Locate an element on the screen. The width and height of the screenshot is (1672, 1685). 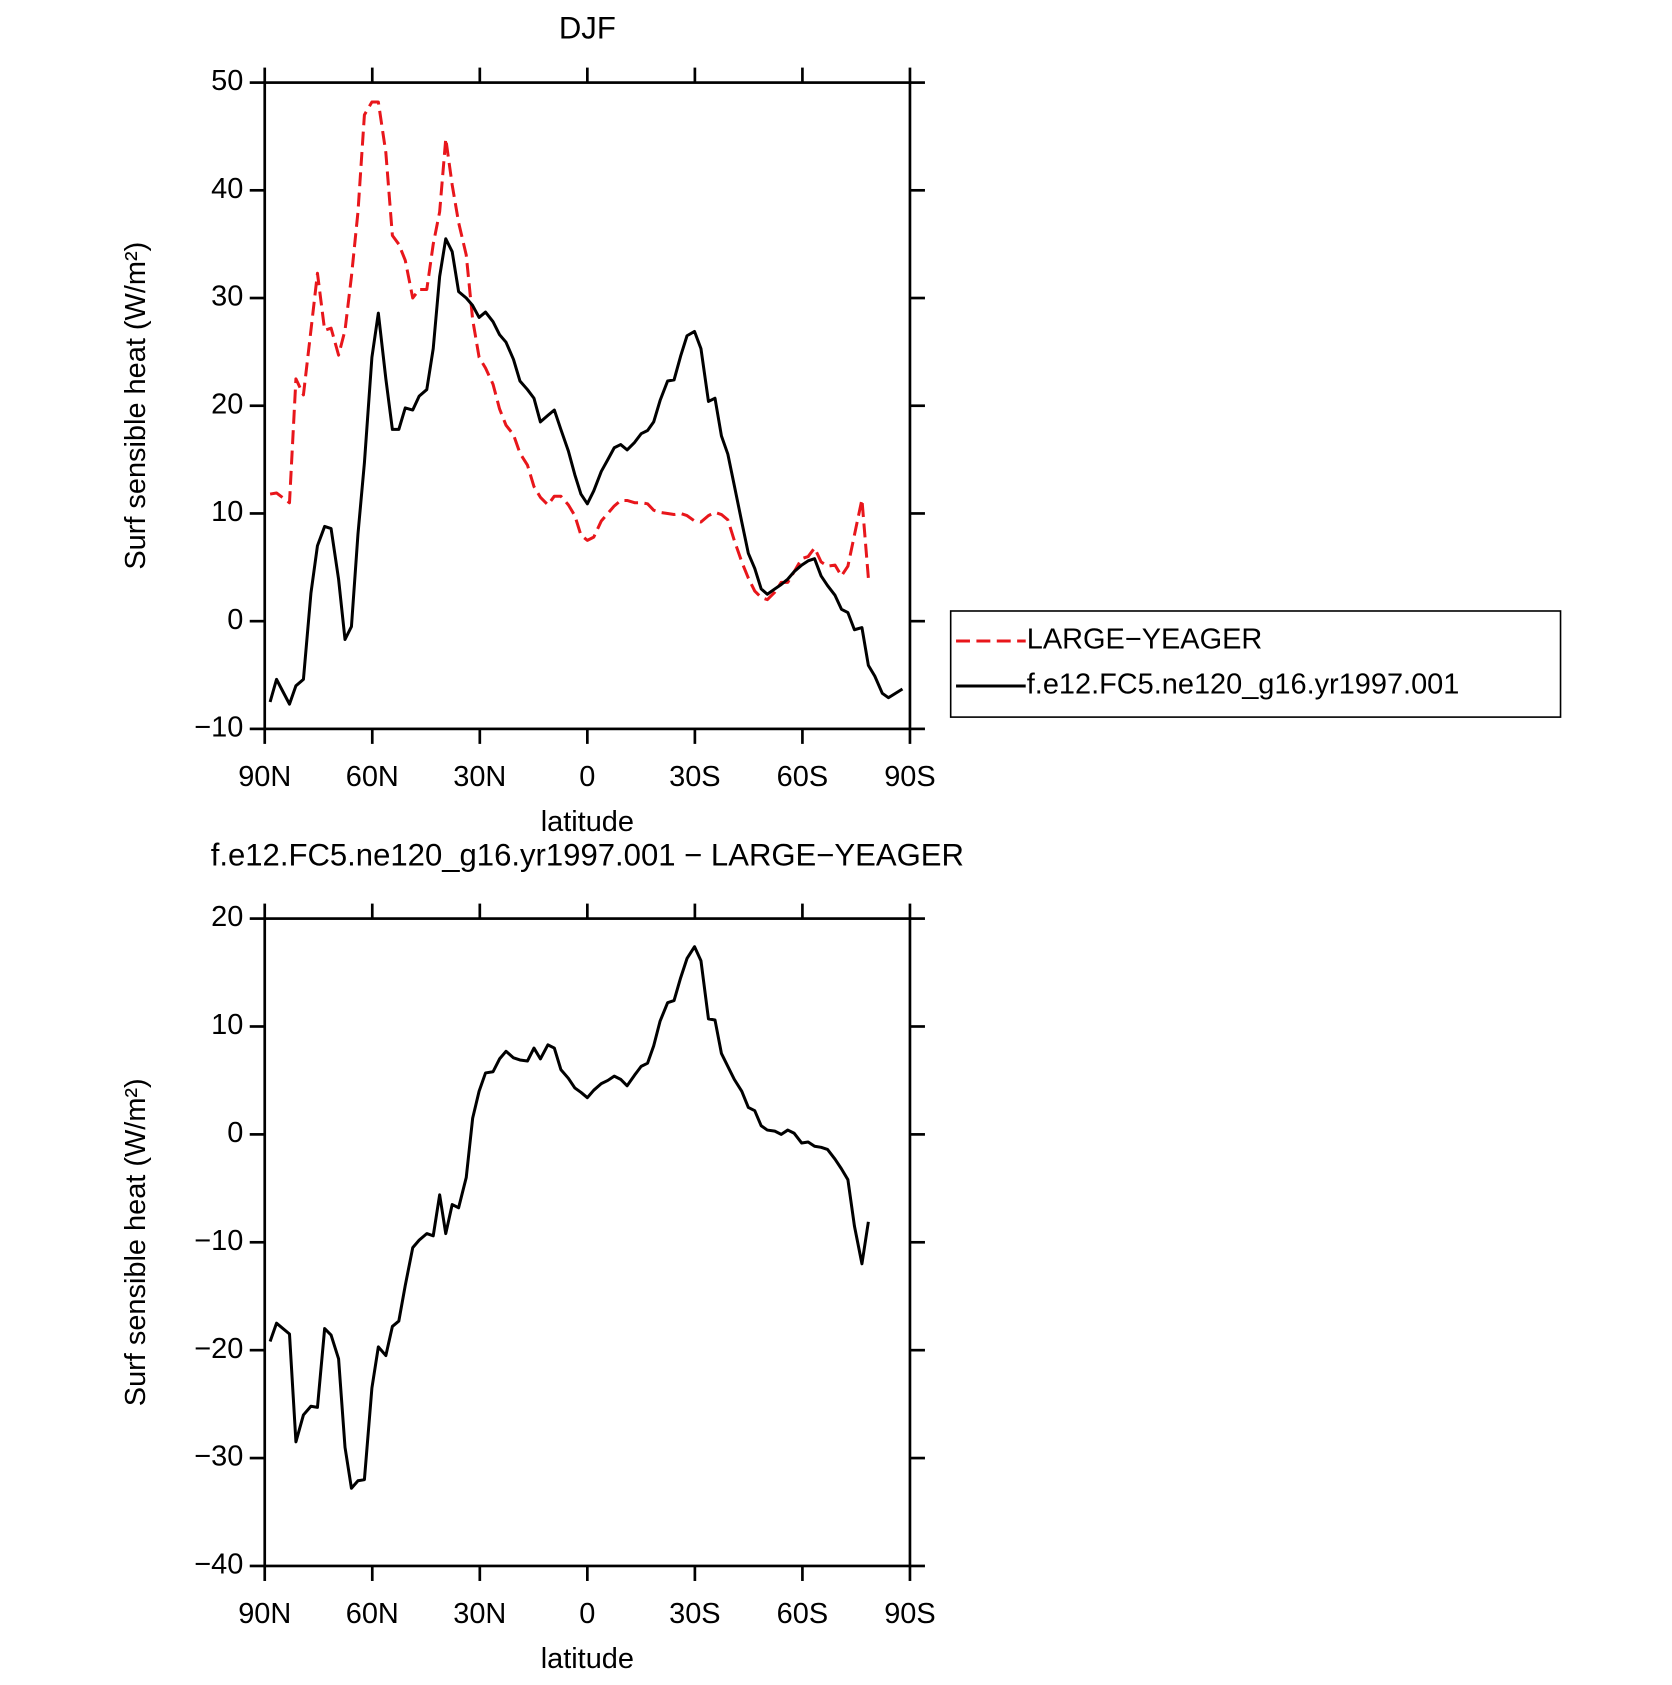
chart-title: DJF is located at coordinates (587, 27).